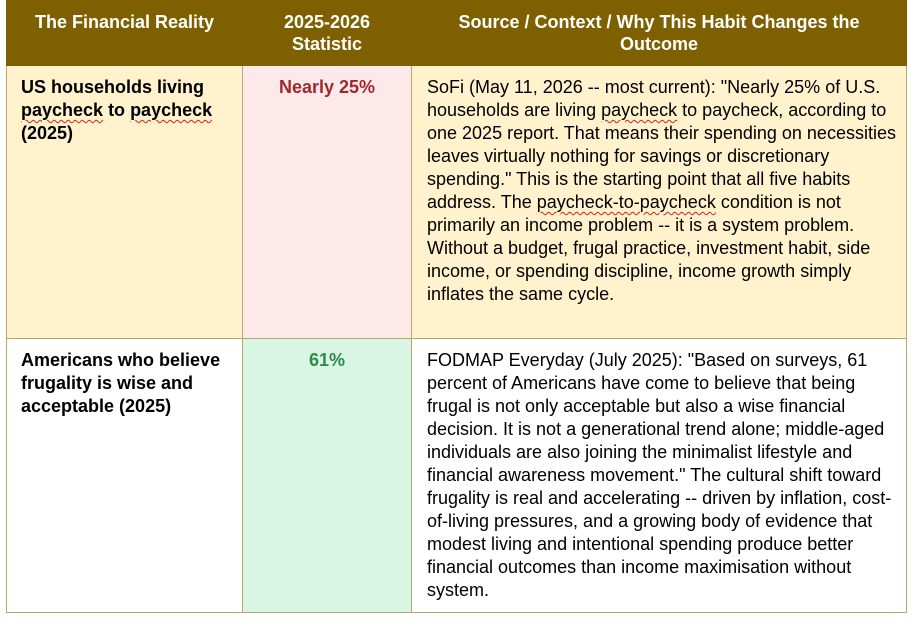 The height and width of the screenshot is (639, 918). Describe the element at coordinates (117, 110) in the screenshot. I see `row-label-text: to` at that location.